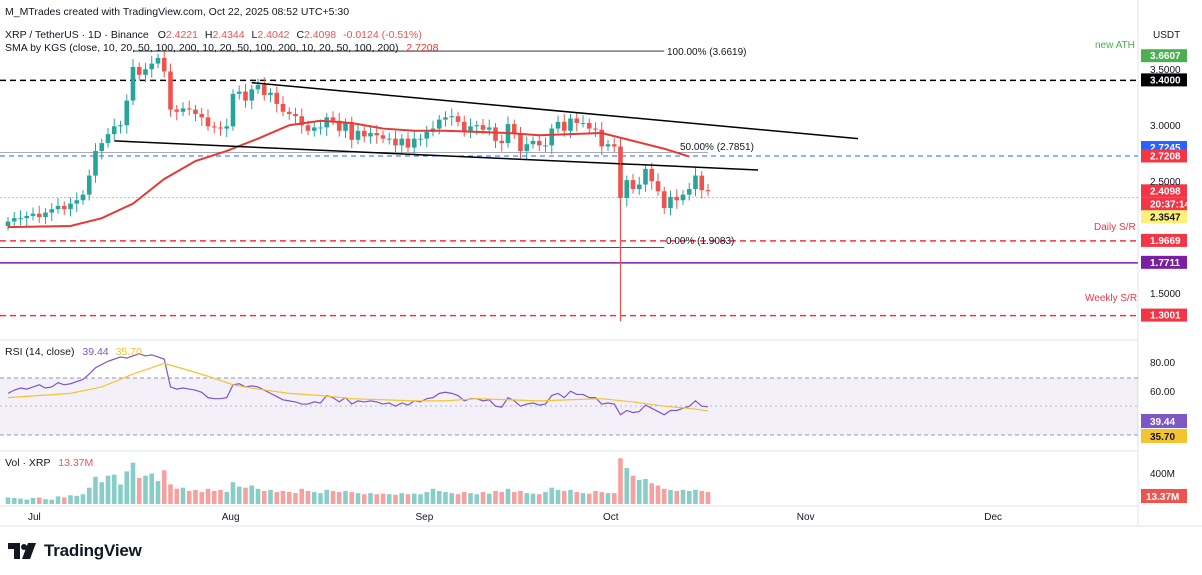 This screenshot has width=1202, height=575. What do you see at coordinates (75, 551) in the screenshot?
I see `tradingview-logo: TradingView` at bounding box center [75, 551].